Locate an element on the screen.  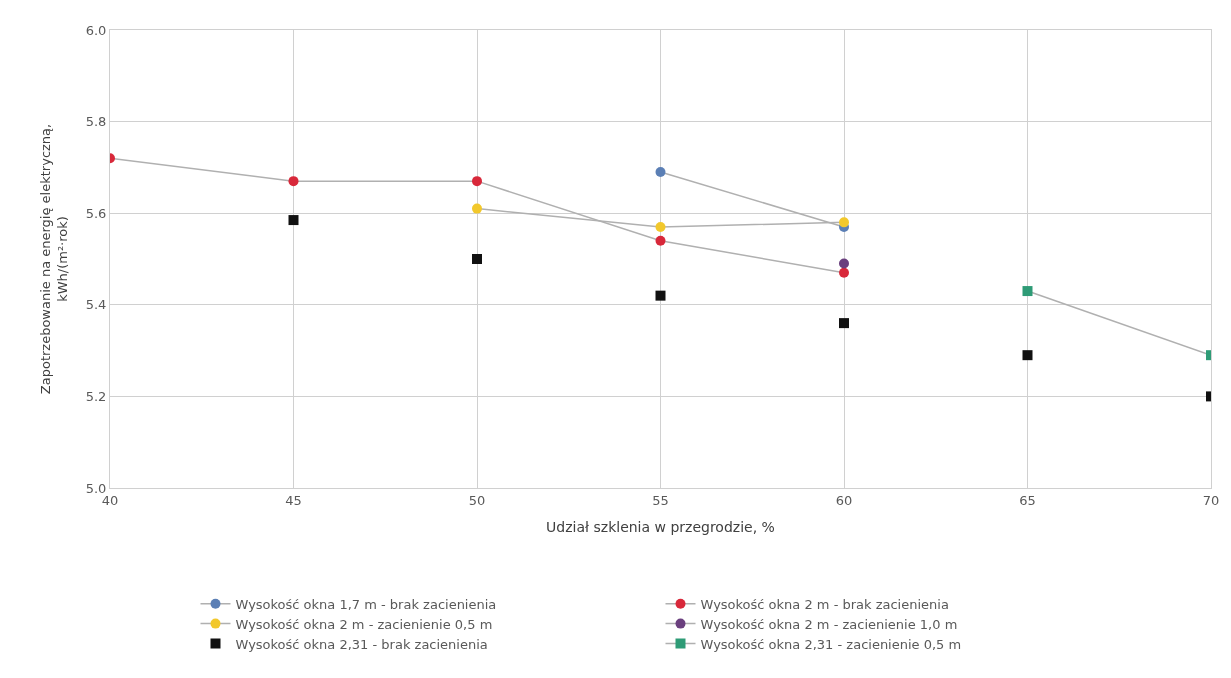
x-tick-label: 55 is located at coordinates (660, 500).